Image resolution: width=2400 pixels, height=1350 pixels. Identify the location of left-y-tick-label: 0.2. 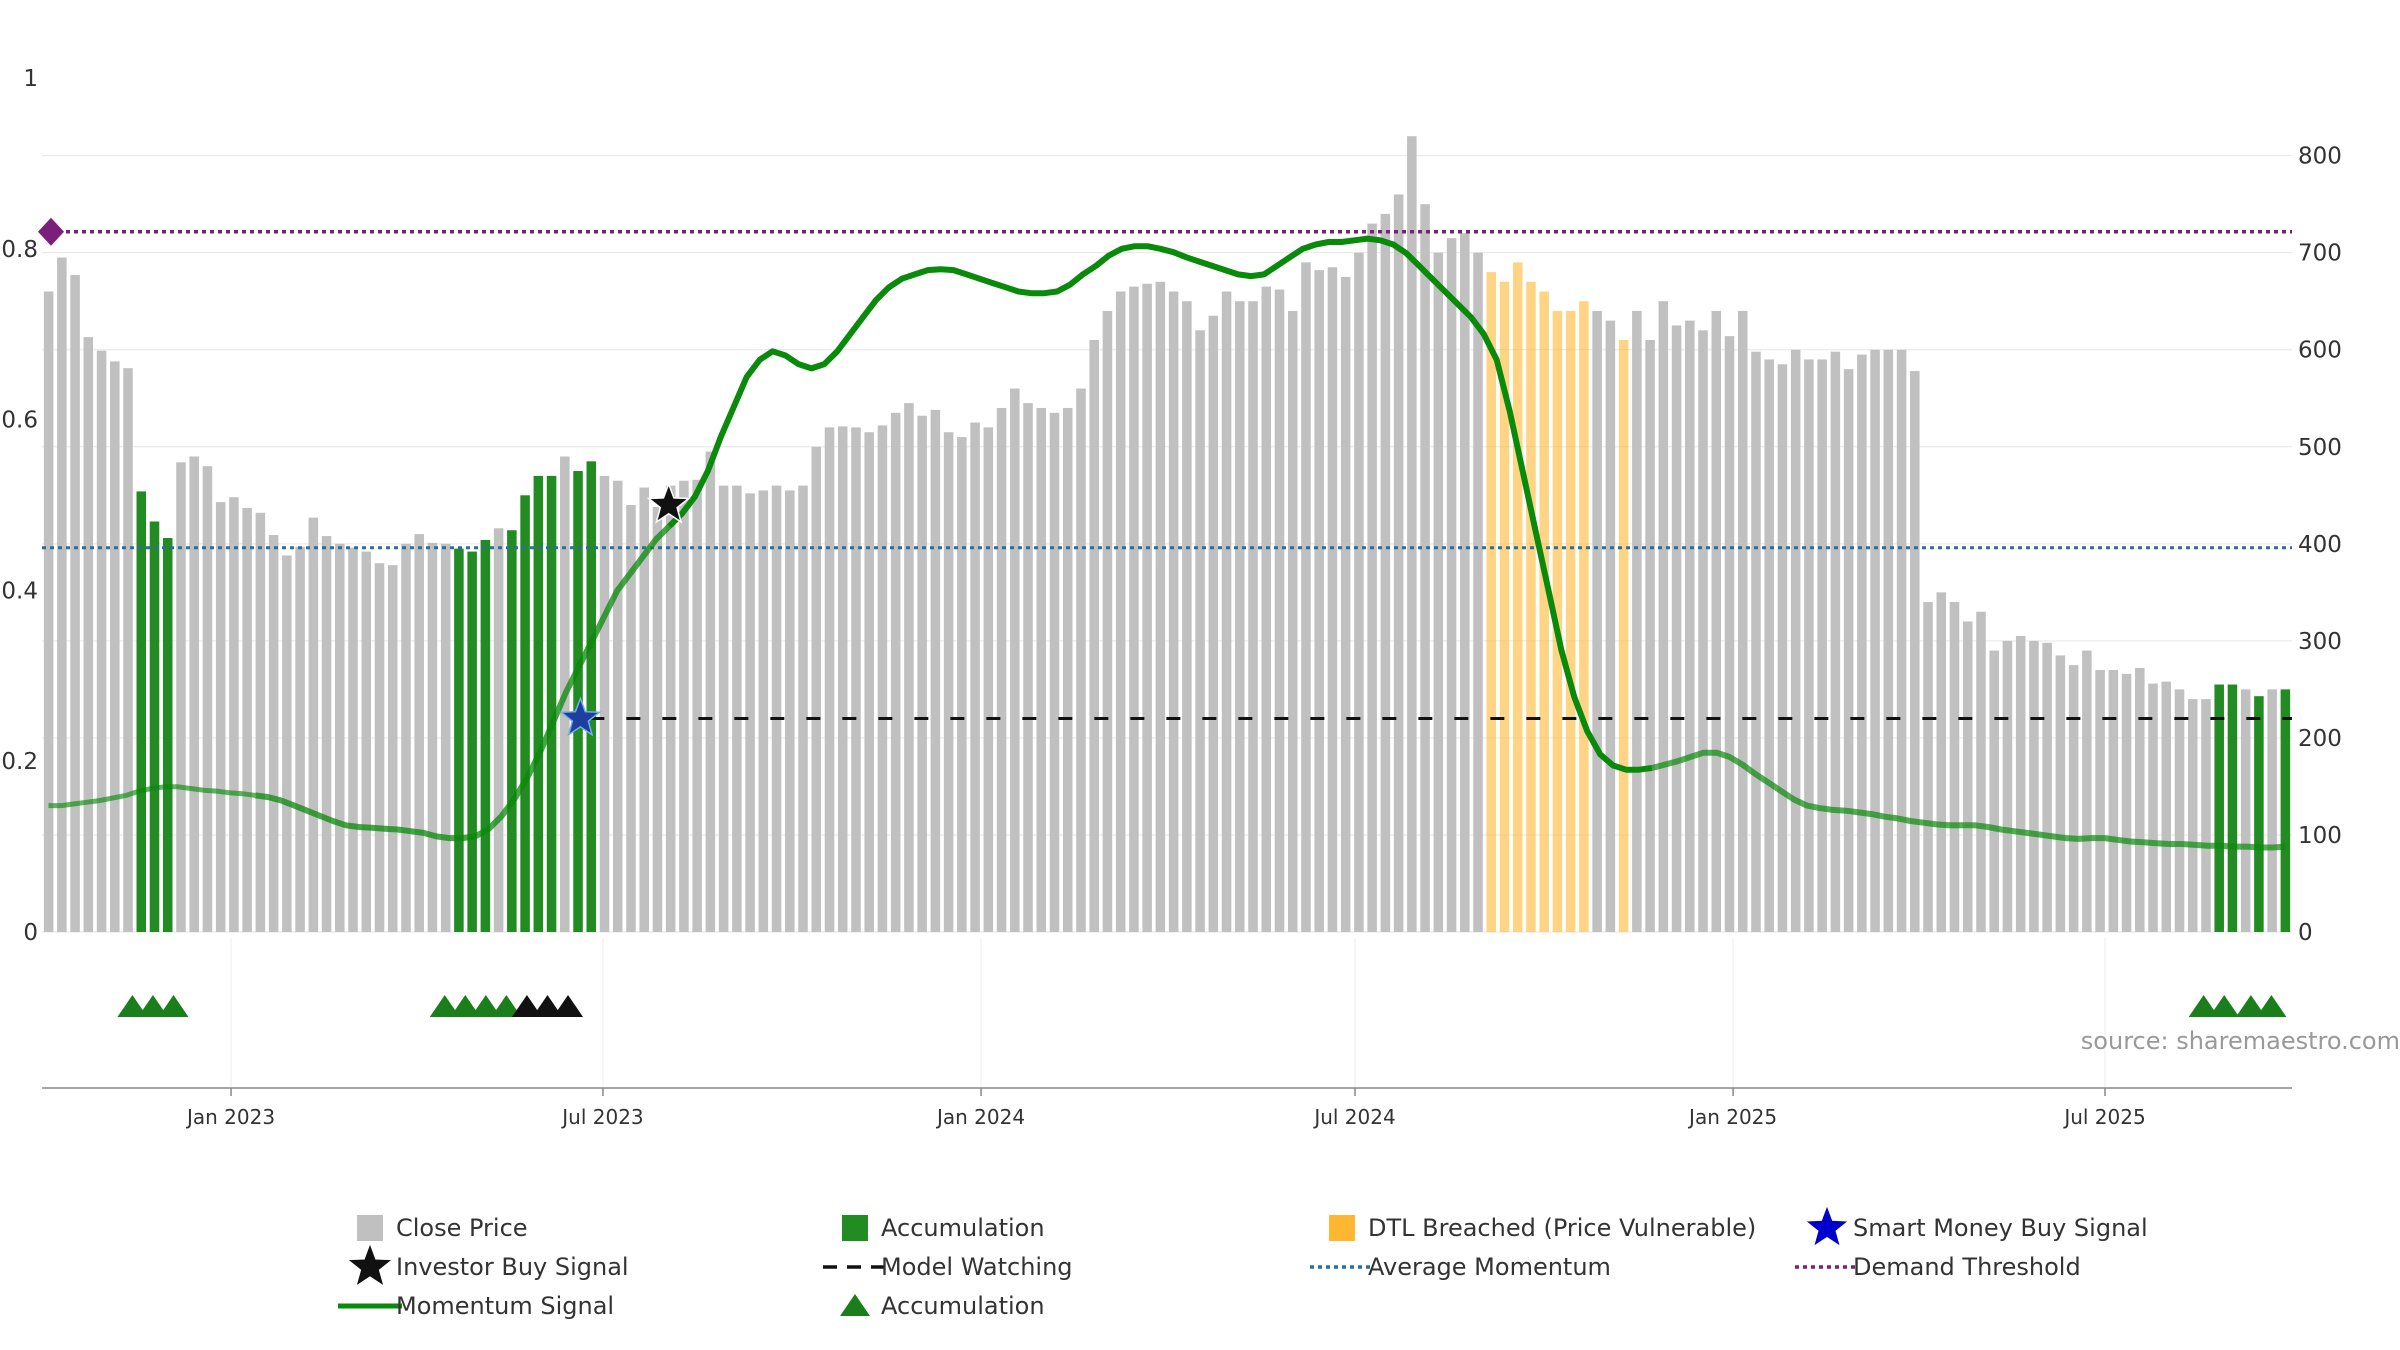
(19, 762).